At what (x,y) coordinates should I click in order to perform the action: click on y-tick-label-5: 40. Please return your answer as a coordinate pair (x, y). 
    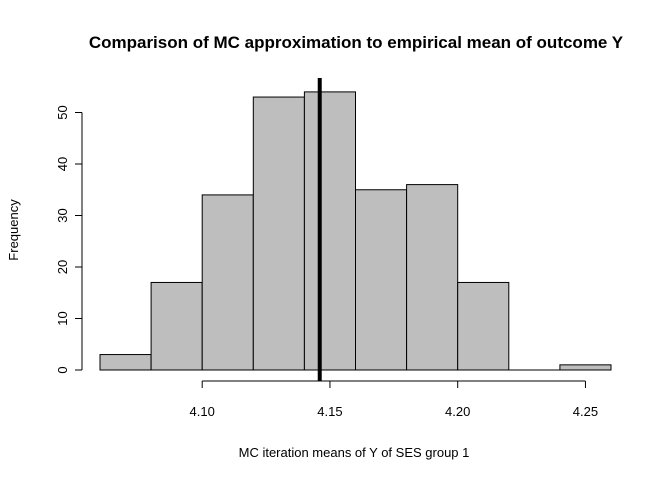
    Looking at the image, I should click on (62, 164).